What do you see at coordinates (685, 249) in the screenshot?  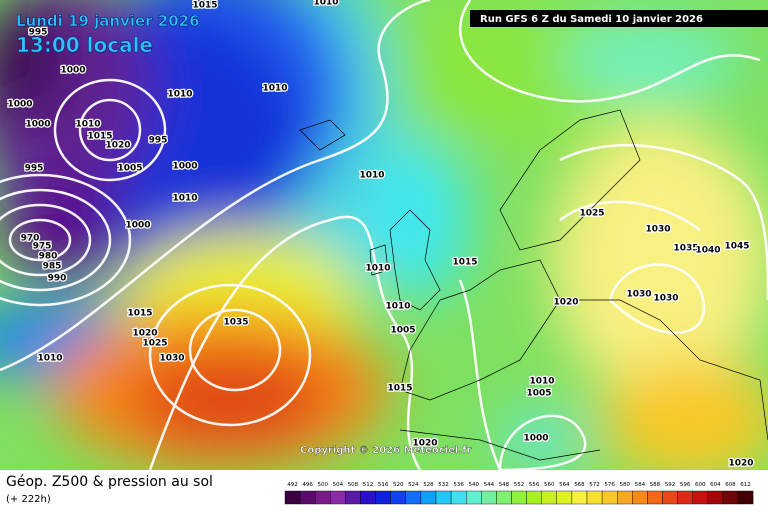 I see `isobar-label: 1035` at bounding box center [685, 249].